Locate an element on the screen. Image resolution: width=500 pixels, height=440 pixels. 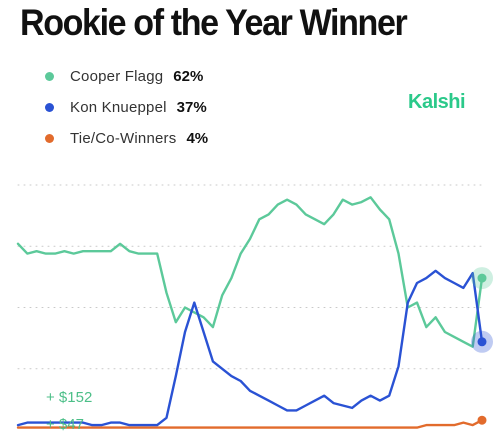
legend-value: 4% is located at coordinates (197, 138).